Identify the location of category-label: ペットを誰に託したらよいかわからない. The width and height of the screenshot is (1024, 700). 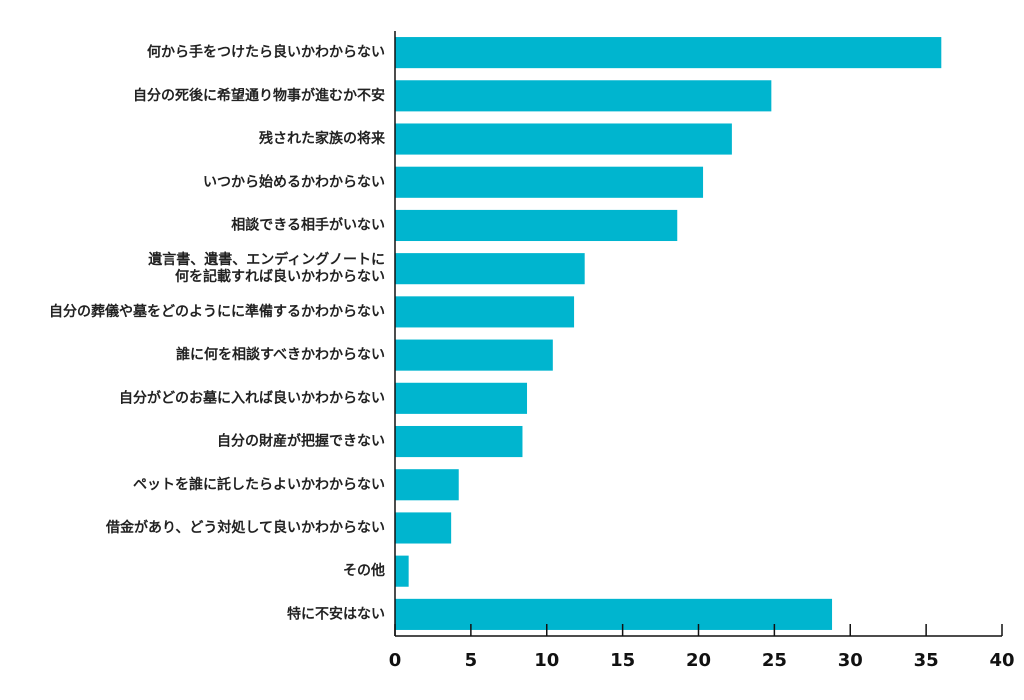
(259, 484).